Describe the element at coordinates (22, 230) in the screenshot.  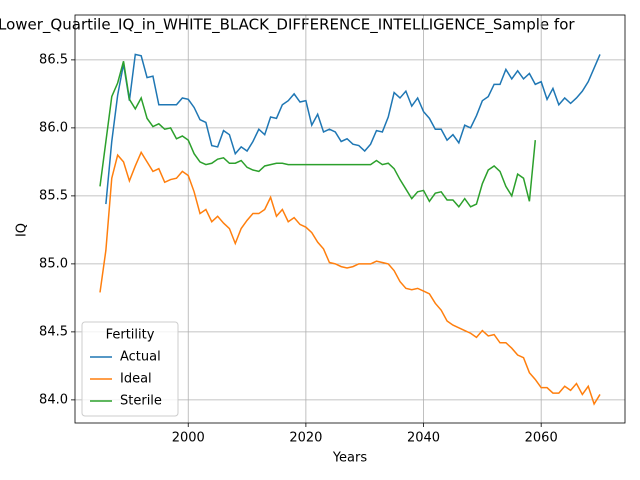
I see `y-axis-label: IQ` at that location.